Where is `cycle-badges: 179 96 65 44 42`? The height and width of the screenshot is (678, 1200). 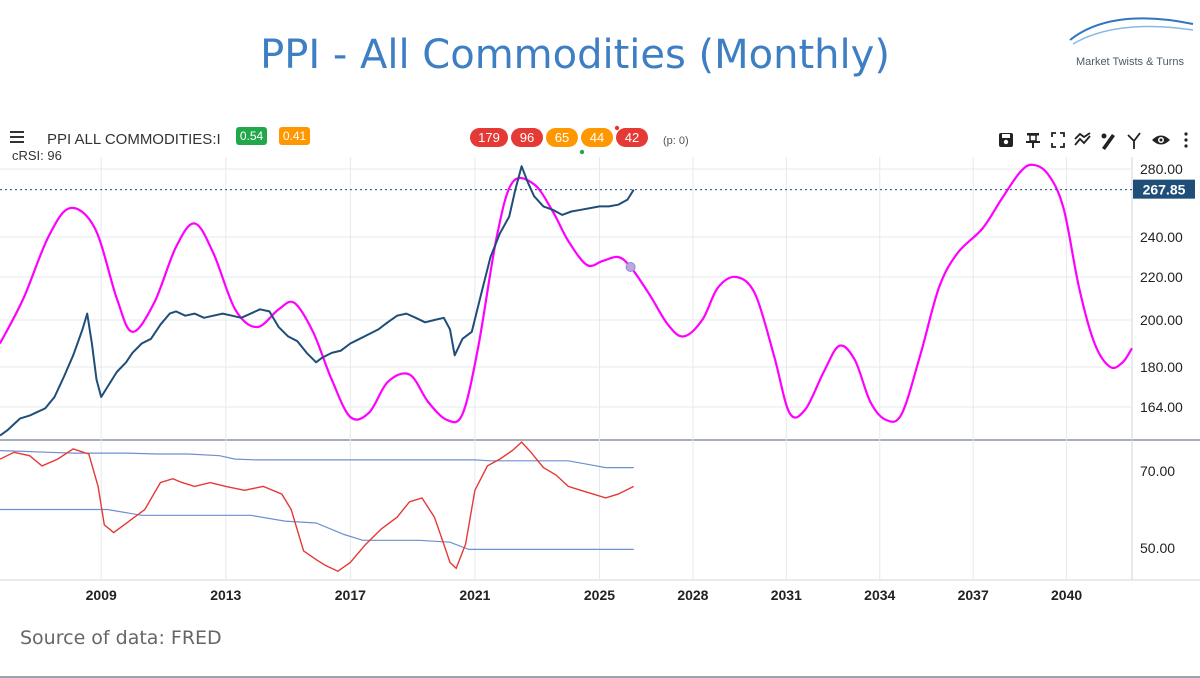 cycle-badges: 179 96 65 44 42 is located at coordinates (559, 137).